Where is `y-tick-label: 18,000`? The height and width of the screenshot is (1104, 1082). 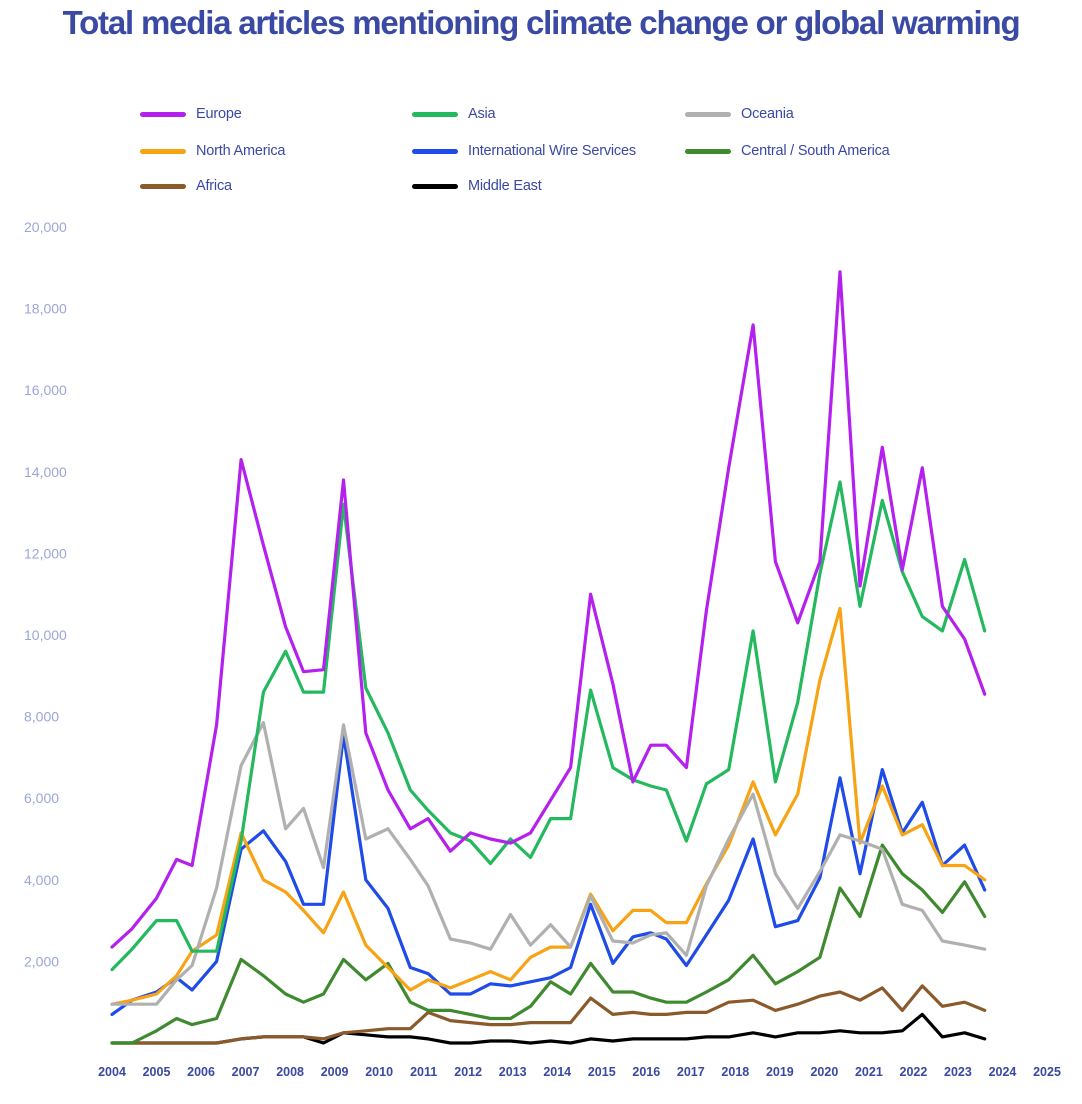 y-tick-label: 18,000 is located at coordinates (45, 309).